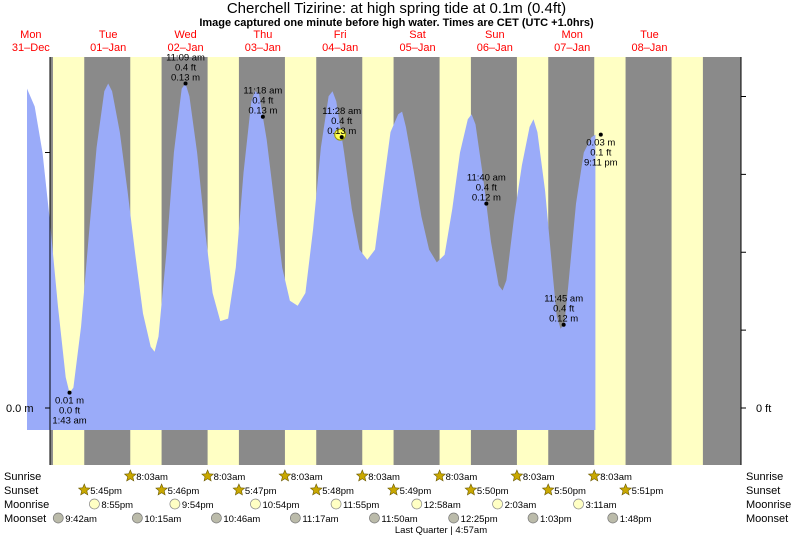 Image resolution: width=793 pixels, height=537 pixels. What do you see at coordinates (262, 35) in the screenshot?
I see `day-name: Thu` at bounding box center [262, 35].